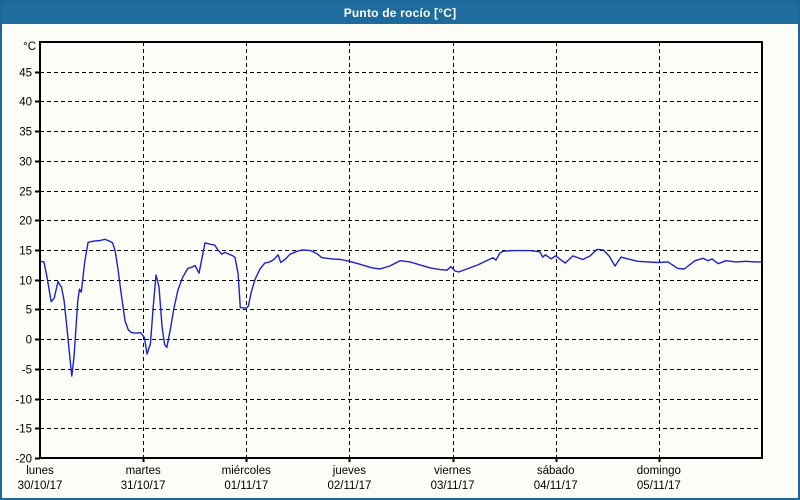 The height and width of the screenshot is (500, 800). I want to click on y-tick-label: 10, so click(25, 282).